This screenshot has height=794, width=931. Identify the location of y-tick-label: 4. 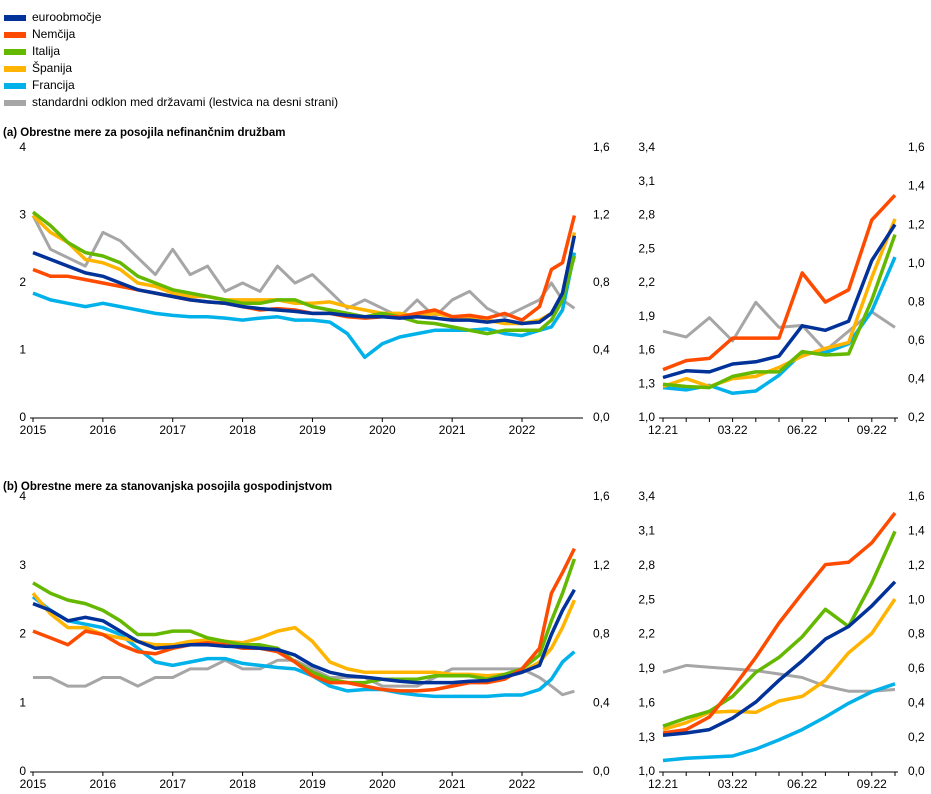
(22, 496).